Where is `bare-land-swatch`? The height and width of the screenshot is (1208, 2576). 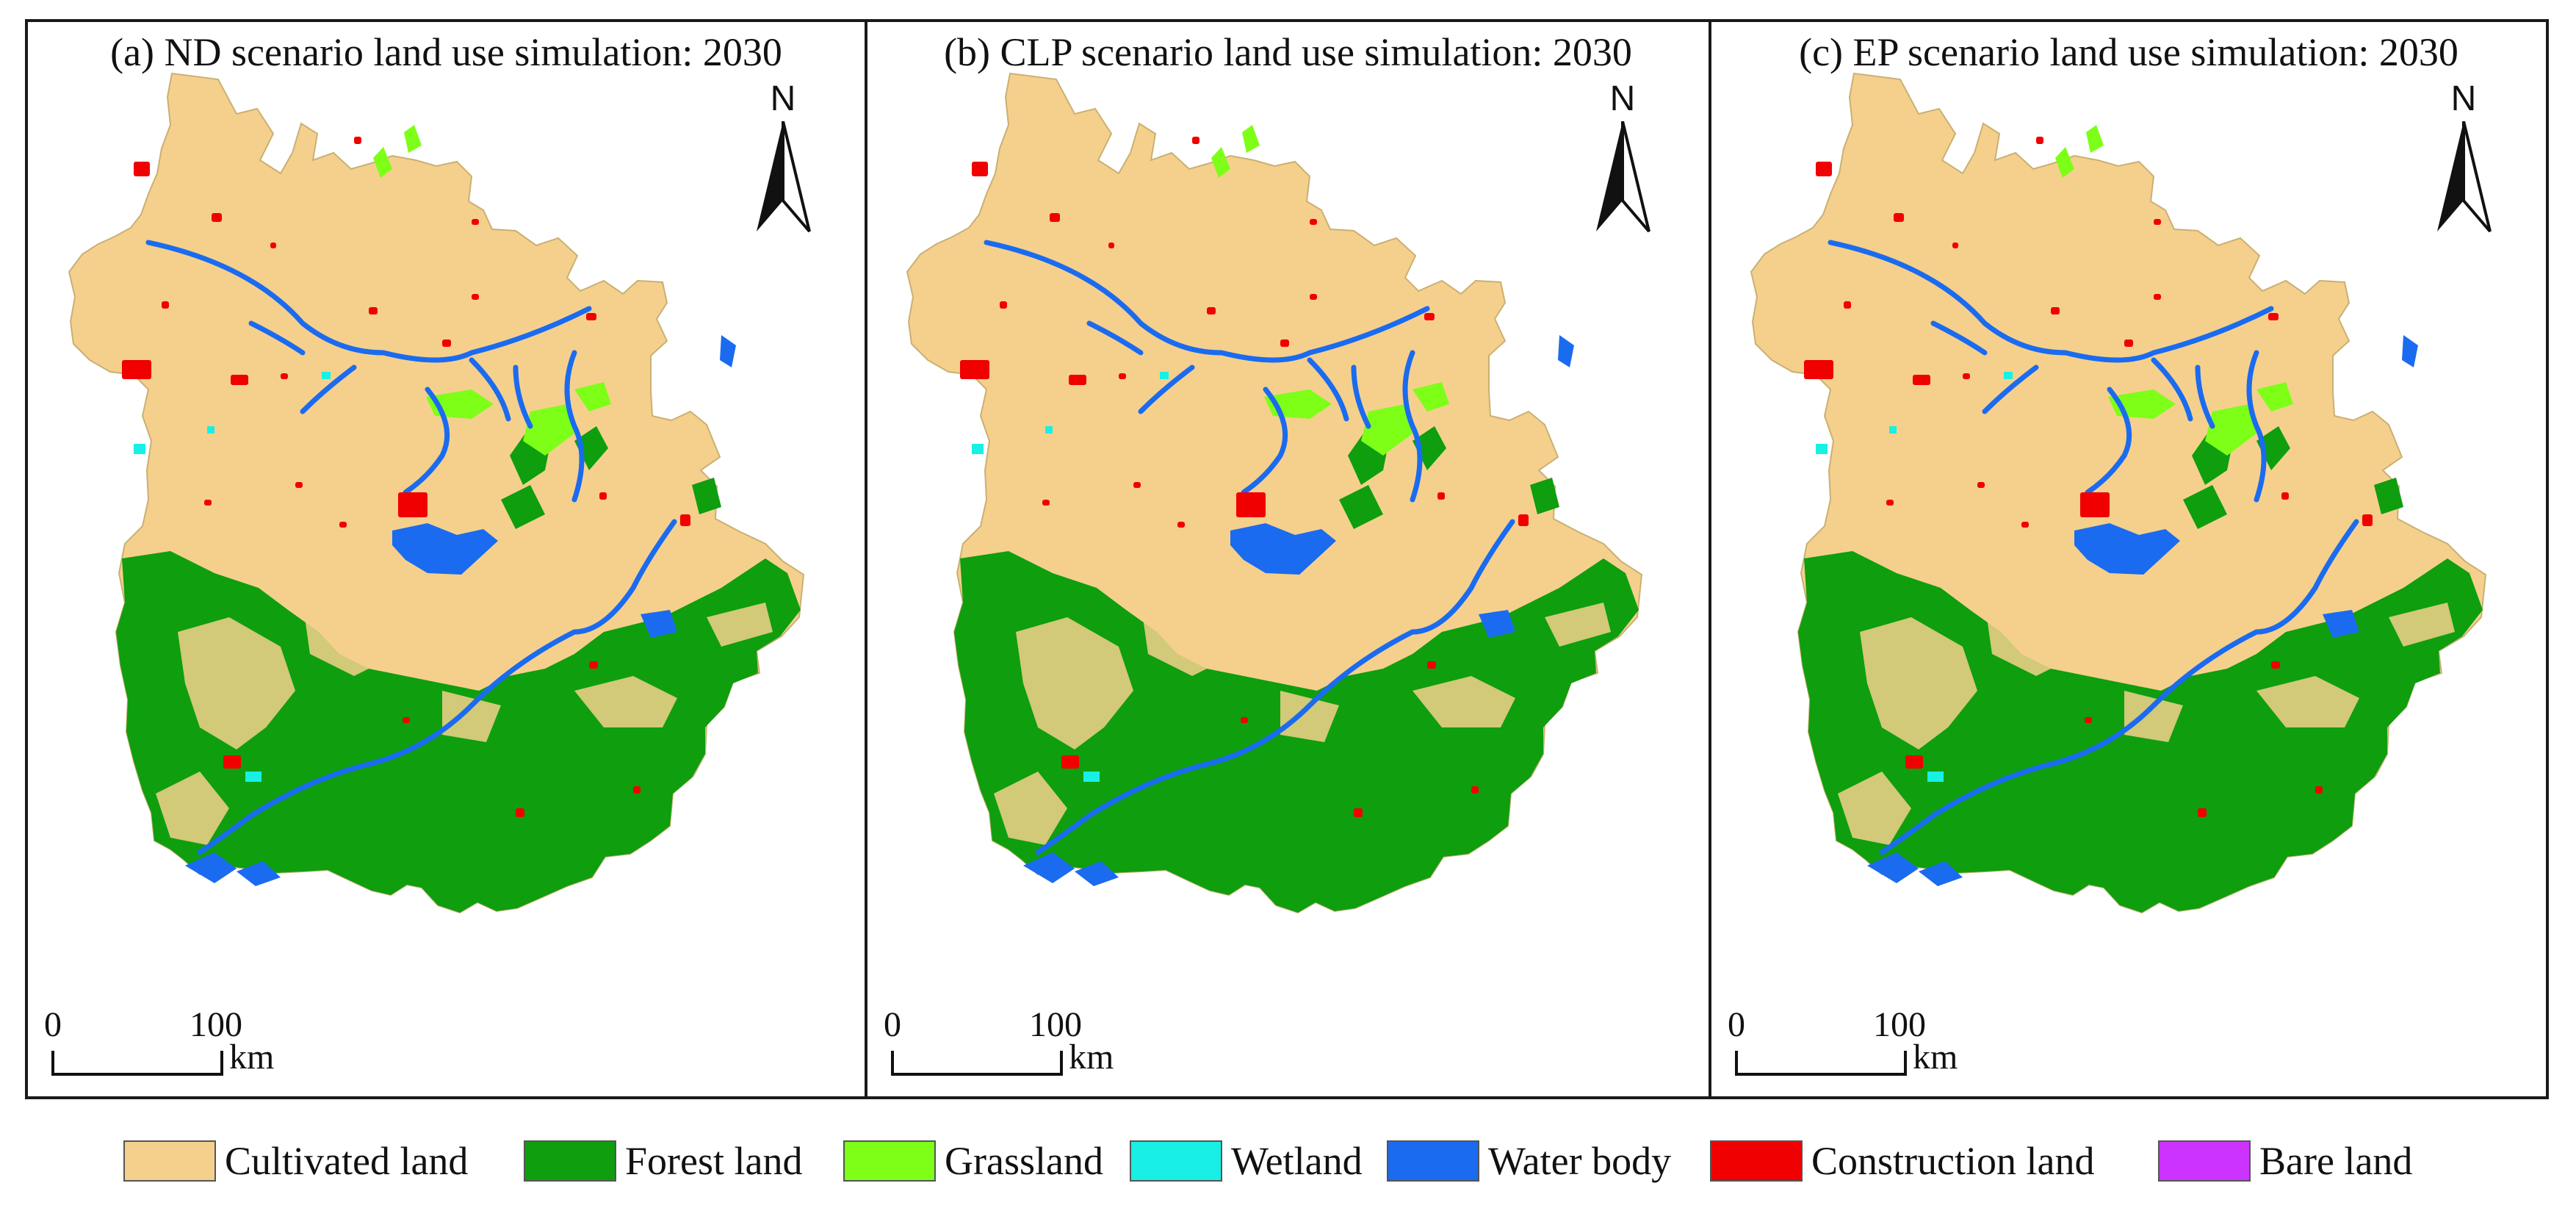
bare-land-swatch is located at coordinates (2204, 1161).